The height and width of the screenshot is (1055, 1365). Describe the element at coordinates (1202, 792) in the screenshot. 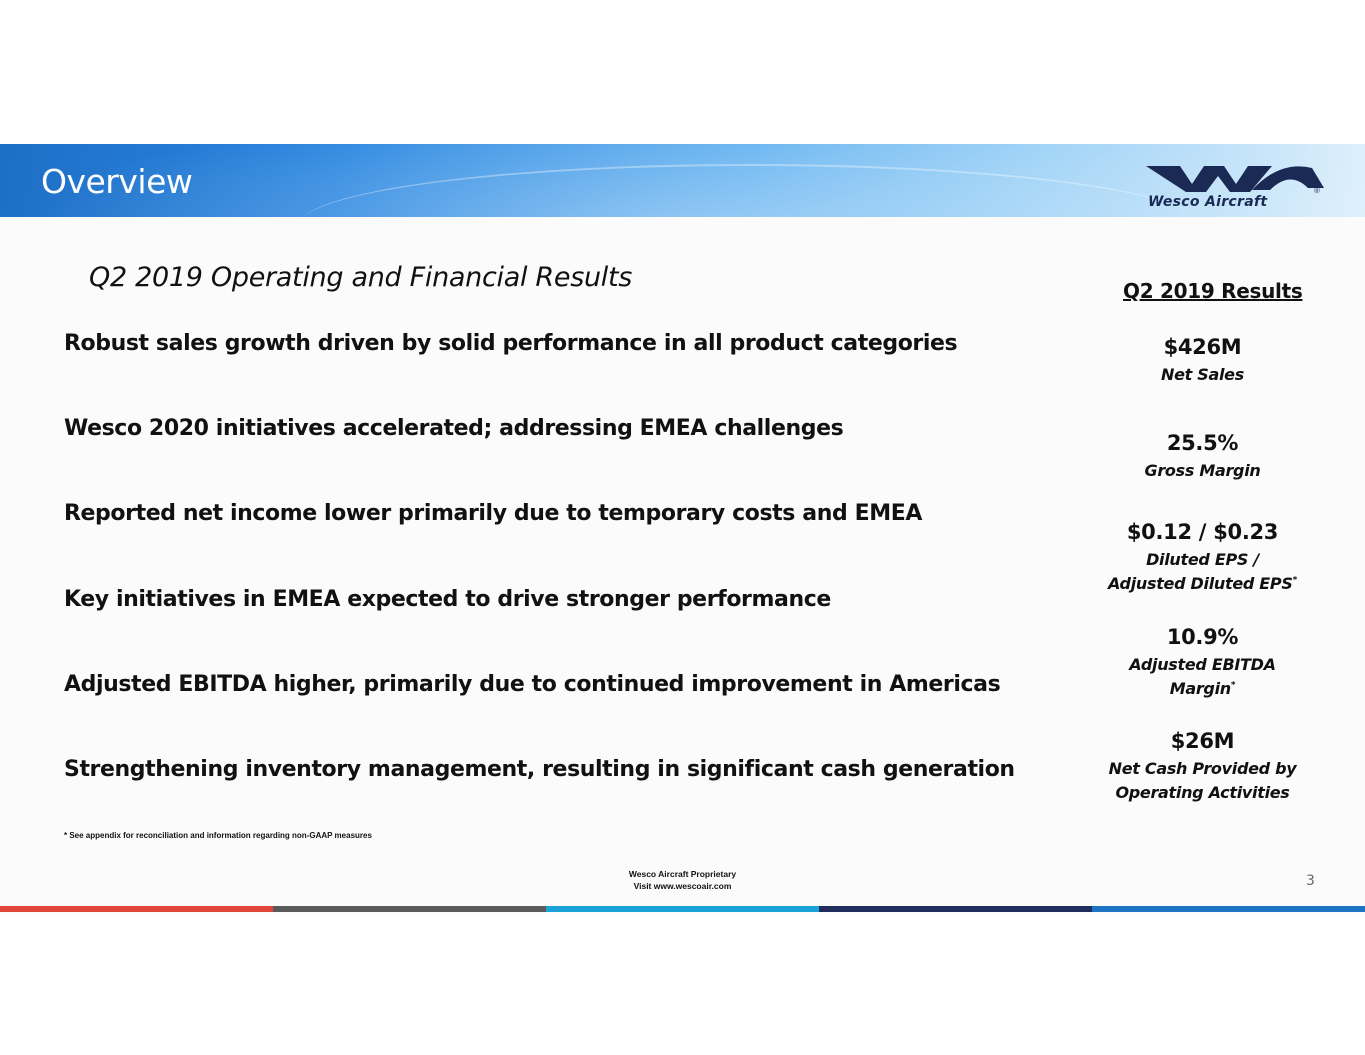

I see `metric-label-cash-line2: Operating Activities` at that location.